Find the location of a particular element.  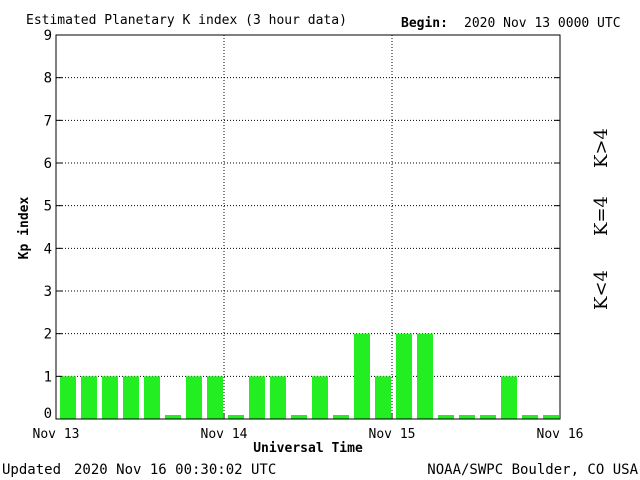

updated-label: Updated is located at coordinates (31, 470).